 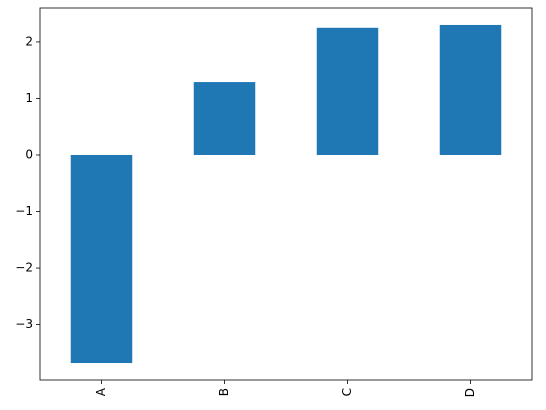 What do you see at coordinates (470, 392) in the screenshot?
I see `x-tick-label: D` at bounding box center [470, 392].